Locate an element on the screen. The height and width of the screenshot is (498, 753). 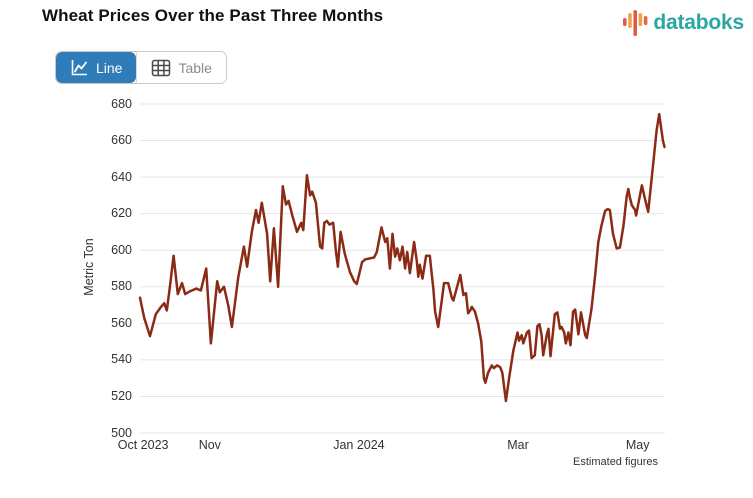
y-tick-label: 660 is located at coordinates (121, 140).